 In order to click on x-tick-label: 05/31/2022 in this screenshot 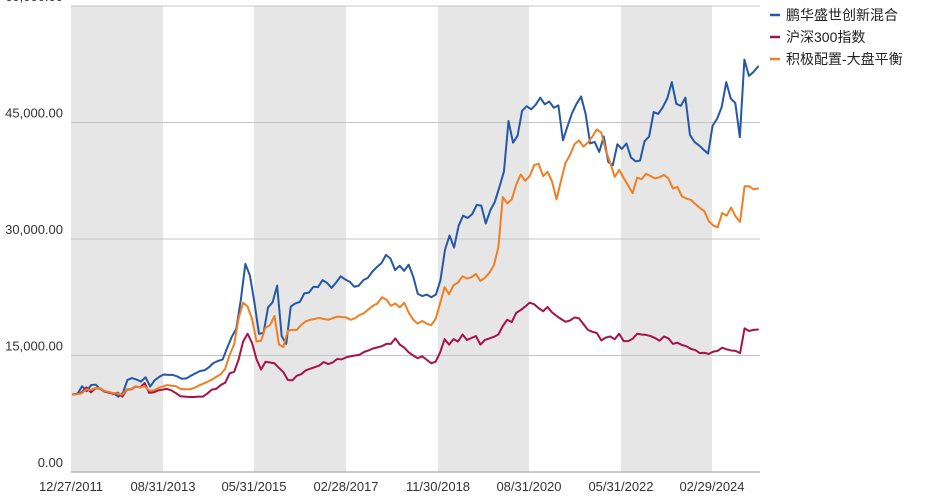, I will do `click(620, 486)`.